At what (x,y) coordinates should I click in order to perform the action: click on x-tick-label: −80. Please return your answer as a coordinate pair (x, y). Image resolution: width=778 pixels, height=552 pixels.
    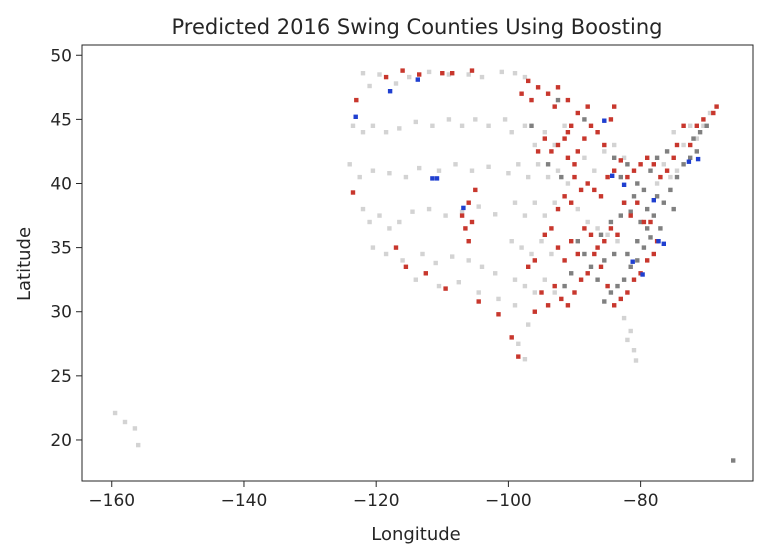
    Looking at the image, I should click on (641, 501).